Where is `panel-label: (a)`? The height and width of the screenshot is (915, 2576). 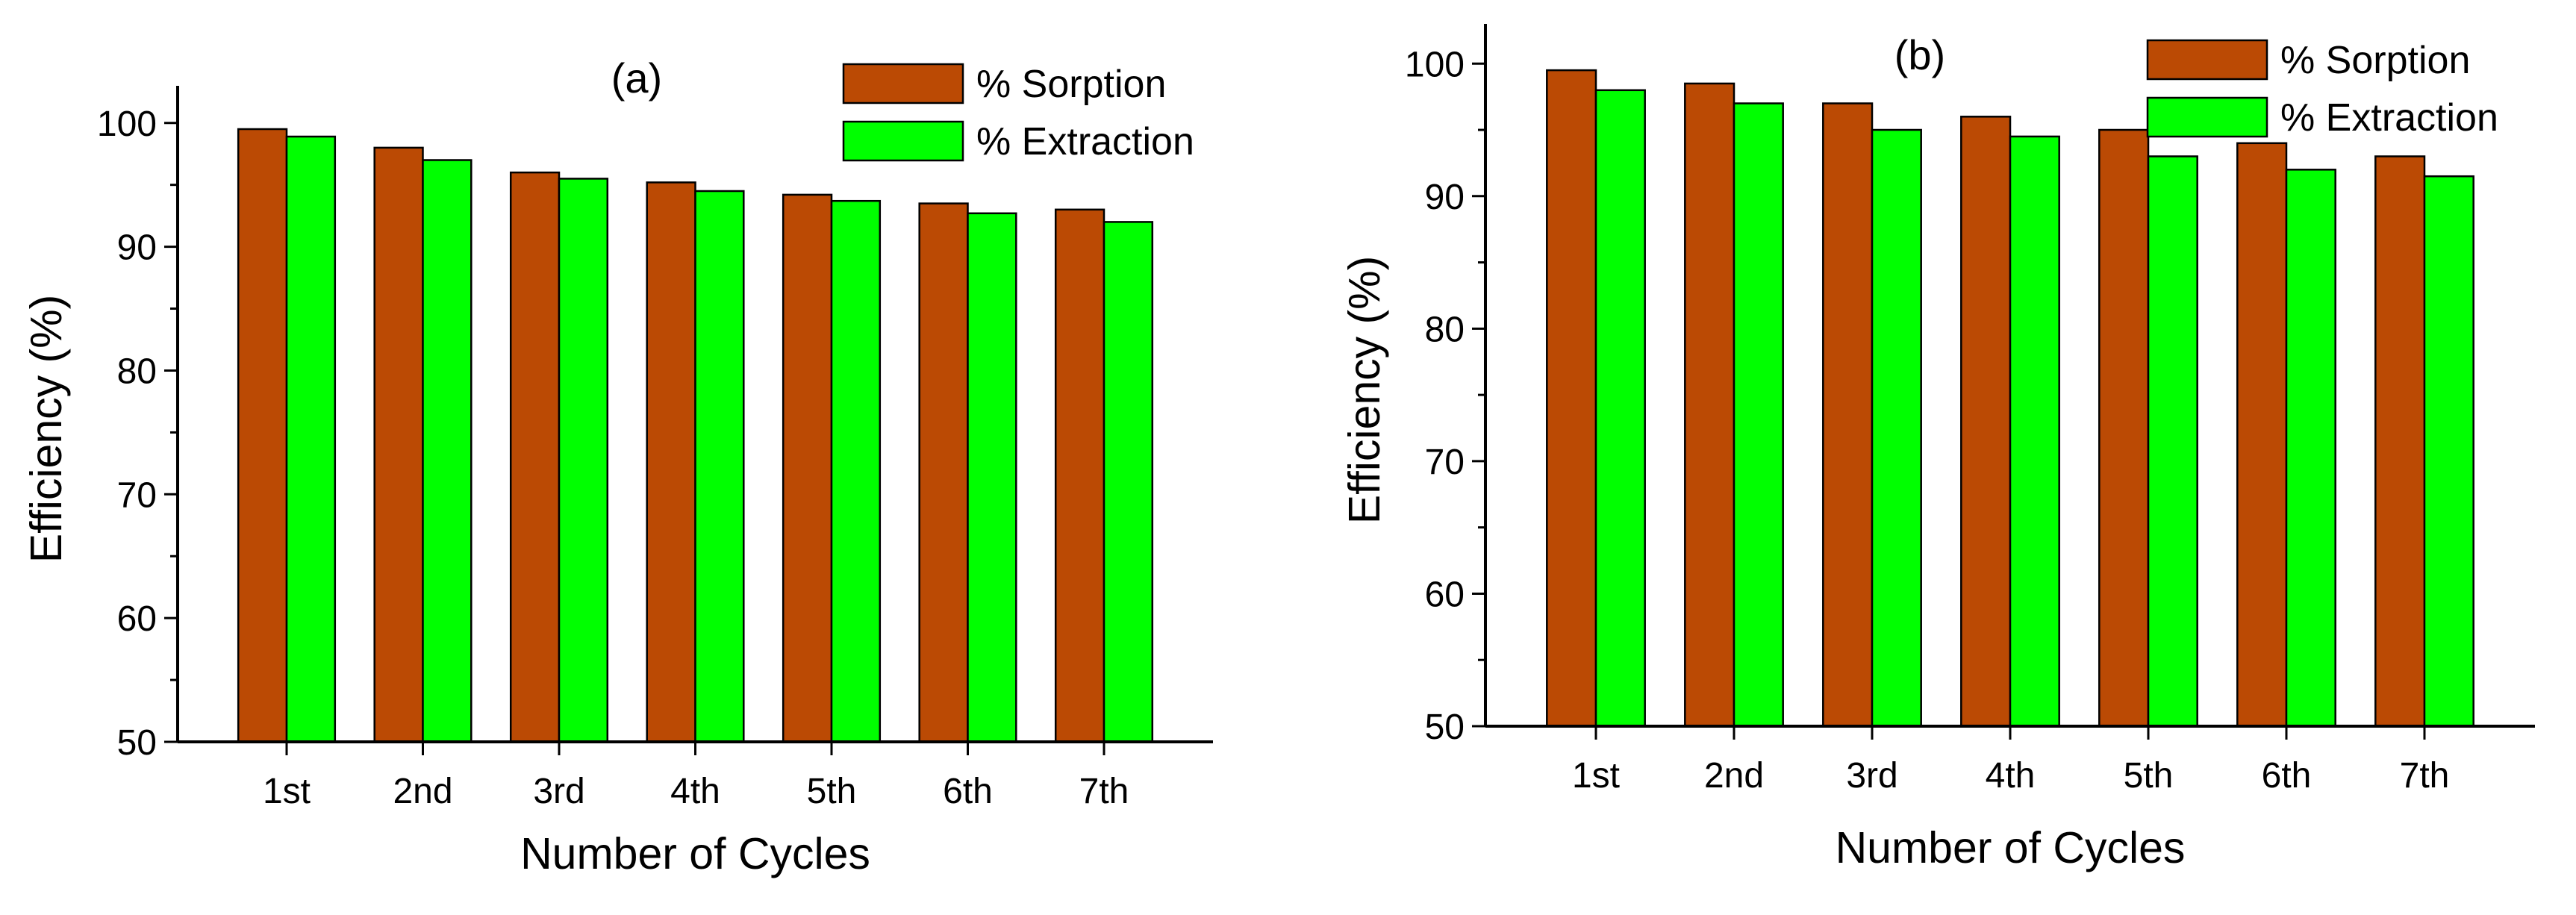 panel-label: (a) is located at coordinates (636, 78).